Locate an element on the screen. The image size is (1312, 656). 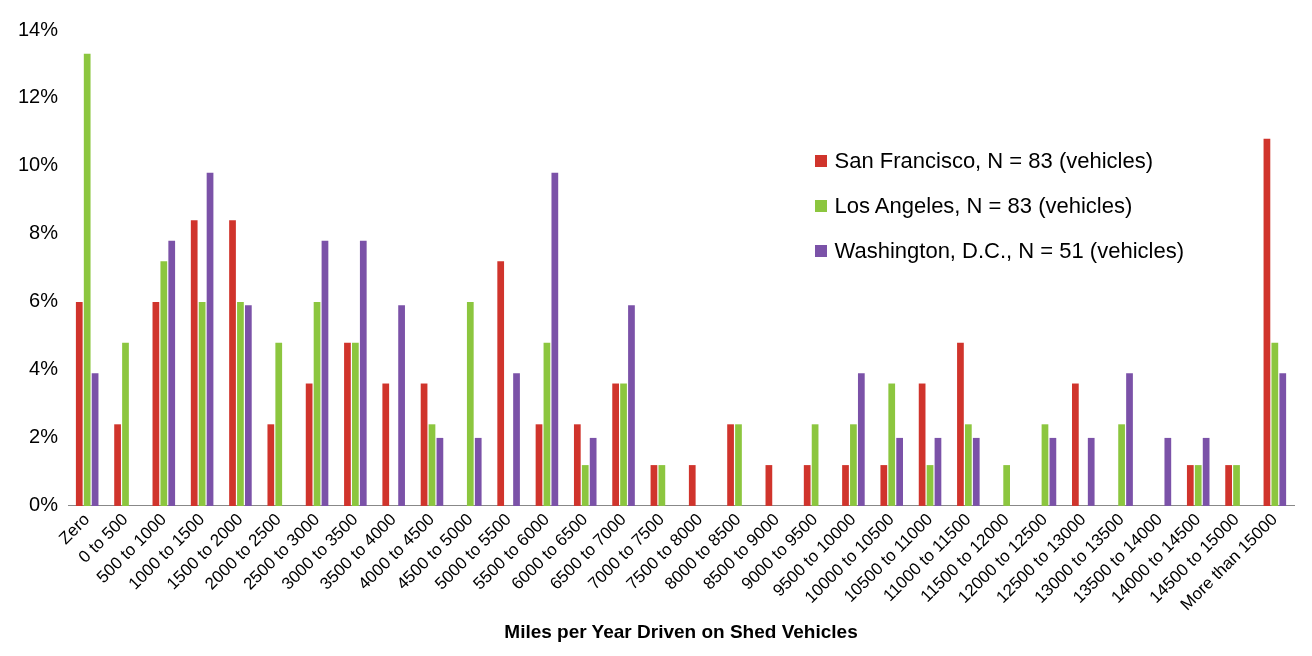
y-tick-label: 12% is located at coordinates (38, 96).